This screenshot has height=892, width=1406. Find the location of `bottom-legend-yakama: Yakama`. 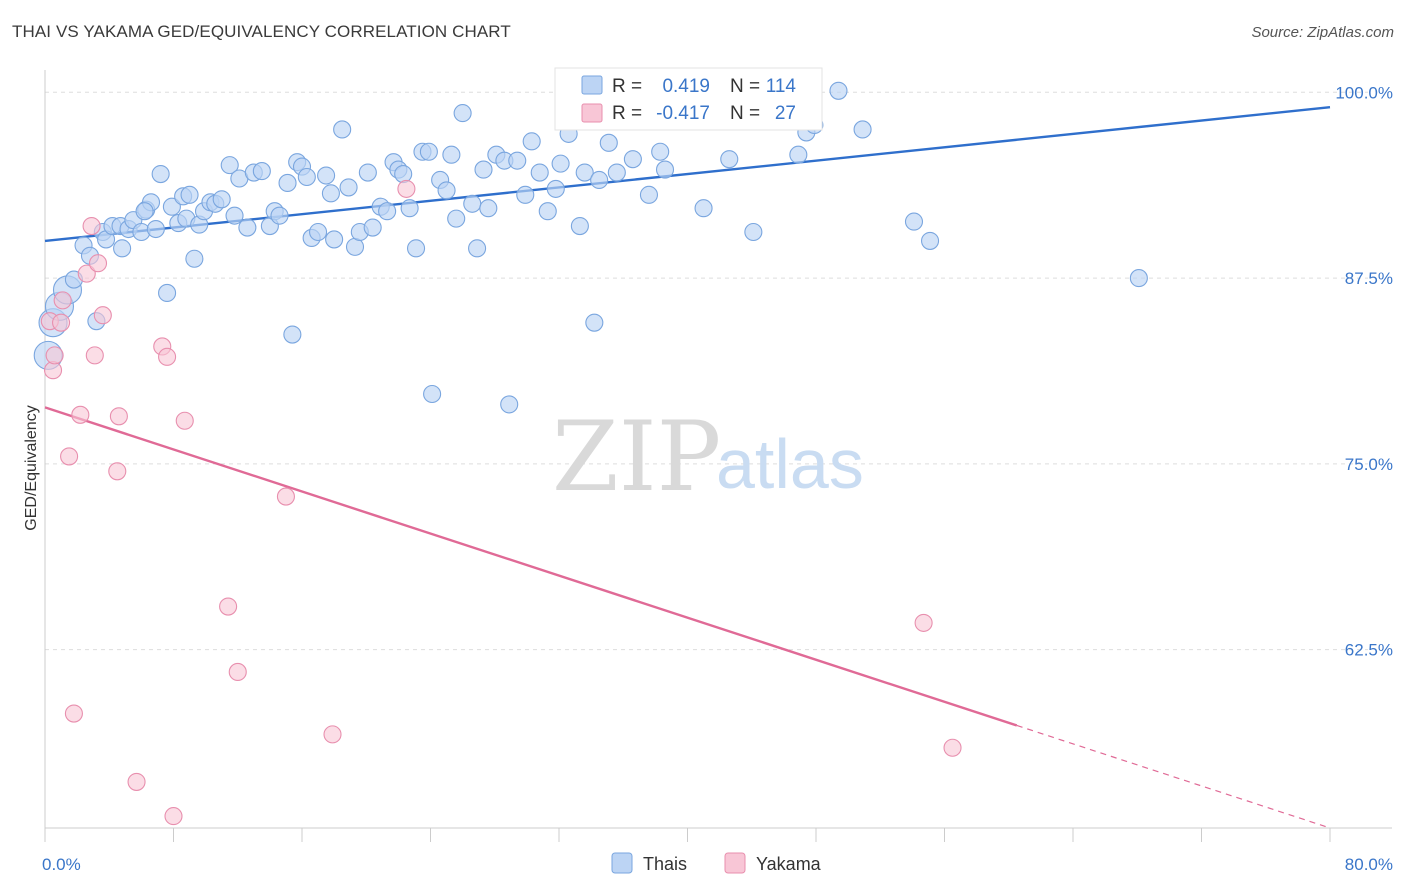

bottom-legend-yakama: Yakama is located at coordinates (789, 864).